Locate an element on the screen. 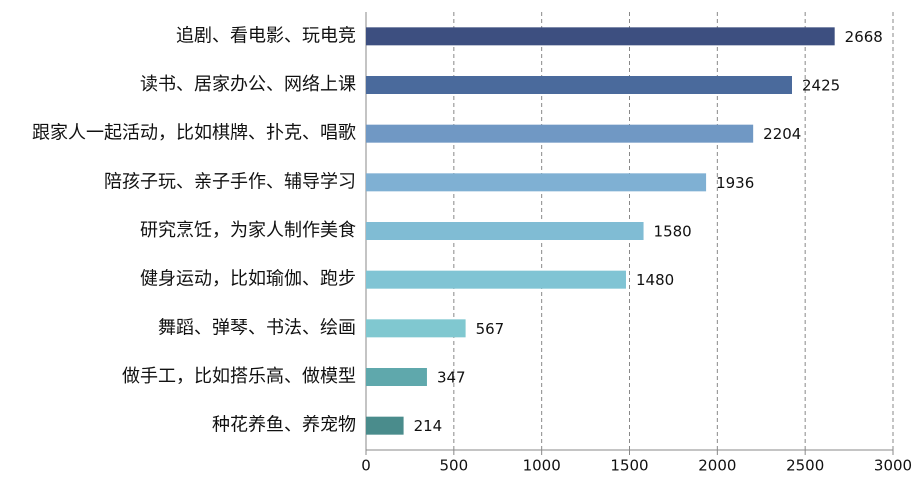 The height and width of the screenshot is (481, 921). y-tick-label: 种花养鱼、养宠物 is located at coordinates (284, 425).